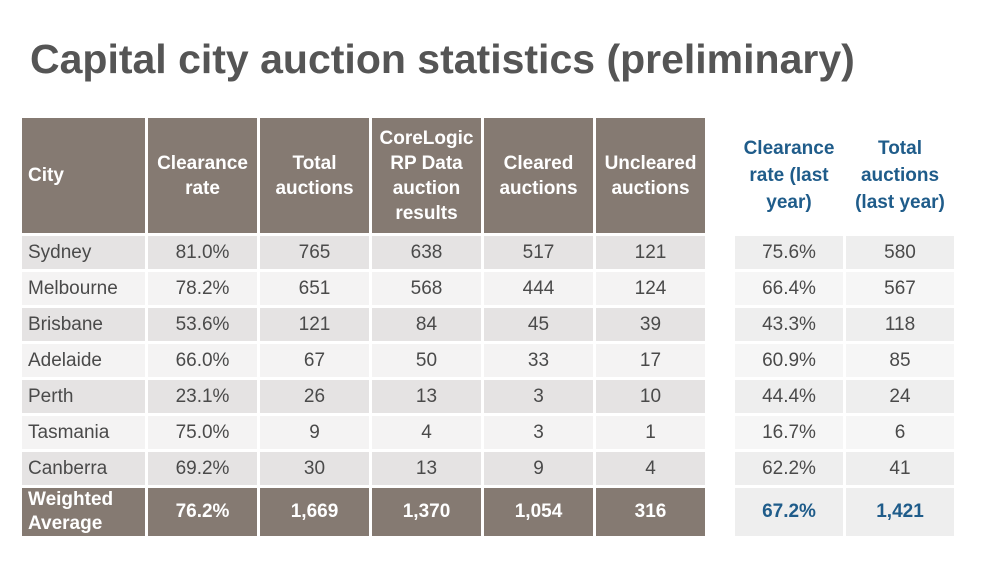 This screenshot has width=1000, height=576. Describe the element at coordinates (789, 288) in the screenshot. I see `ly-melbourne-clearance-rate: 66.4%` at that location.